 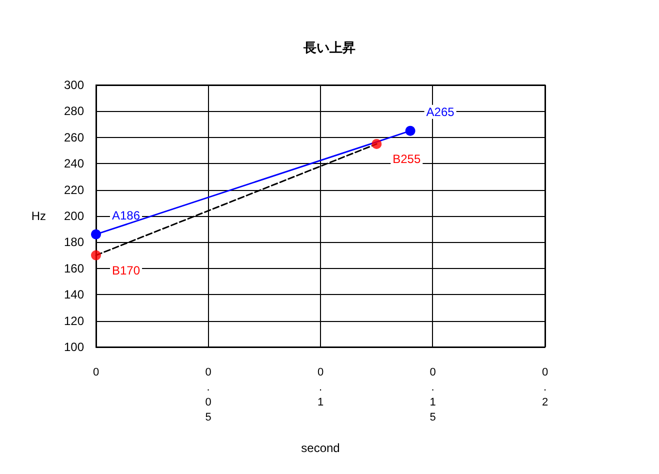 What do you see at coordinates (74, 321) in the screenshot?
I see `y-tick-label: 120` at bounding box center [74, 321].